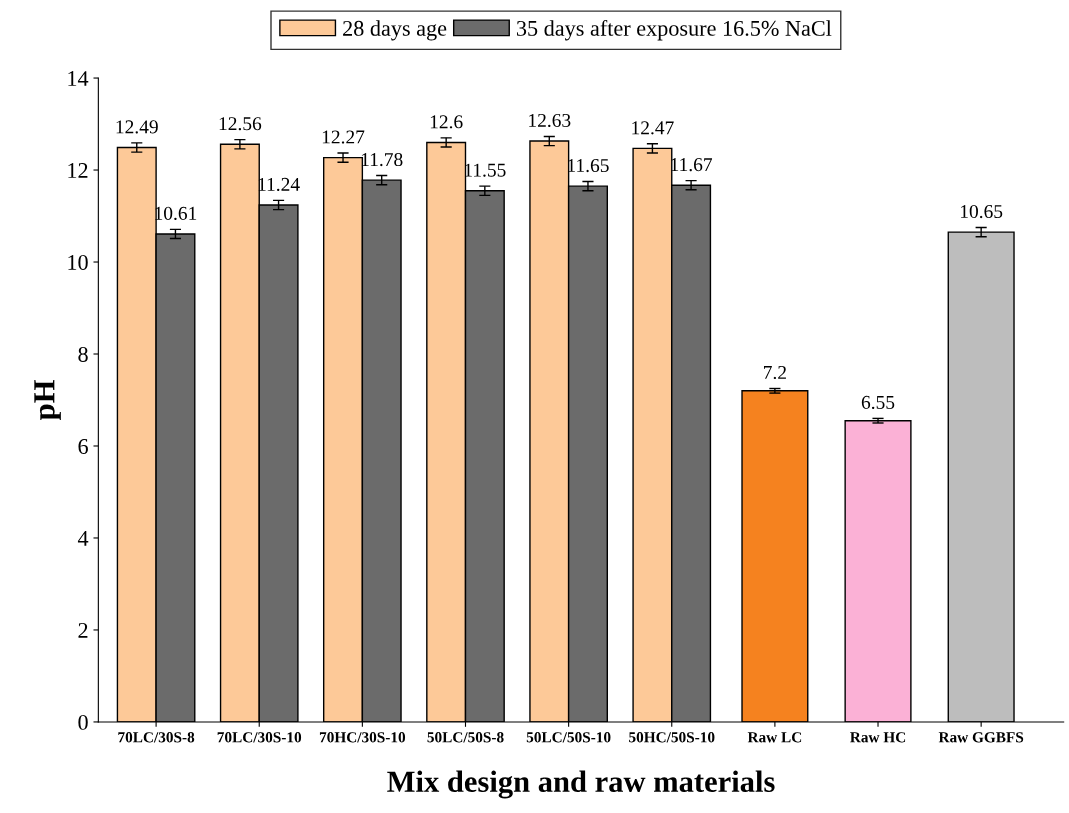  I want to click on legend-label: 35 days after exposure 16.5% NaCl, so click(674, 30).